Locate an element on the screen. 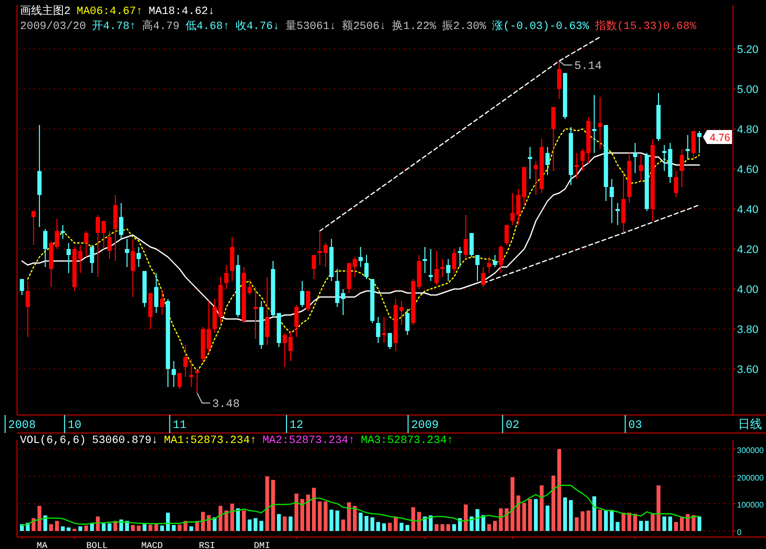 The image size is (766, 549). annotation: 开4.78↑ is located at coordinates (114, 26).